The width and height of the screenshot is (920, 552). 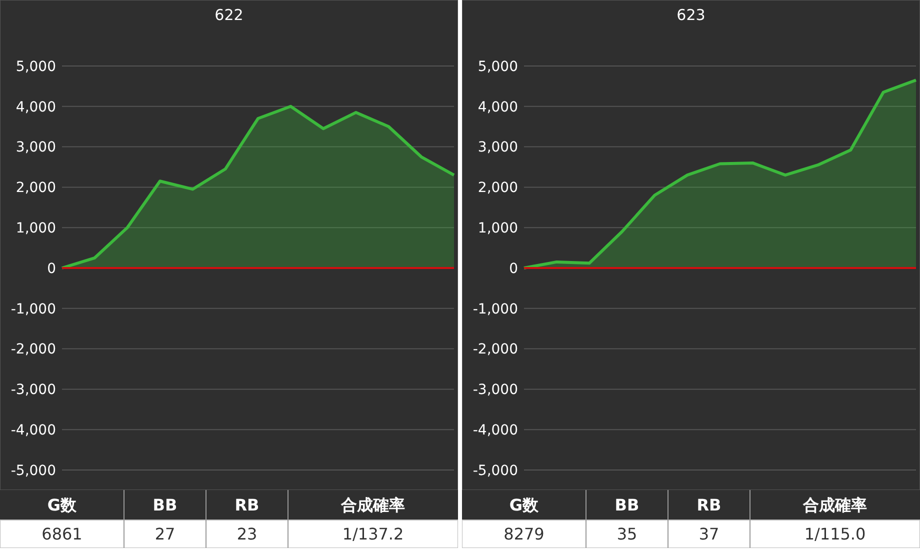 What do you see at coordinates (524, 534) in the screenshot?
I see `text: 8279` at bounding box center [524, 534].